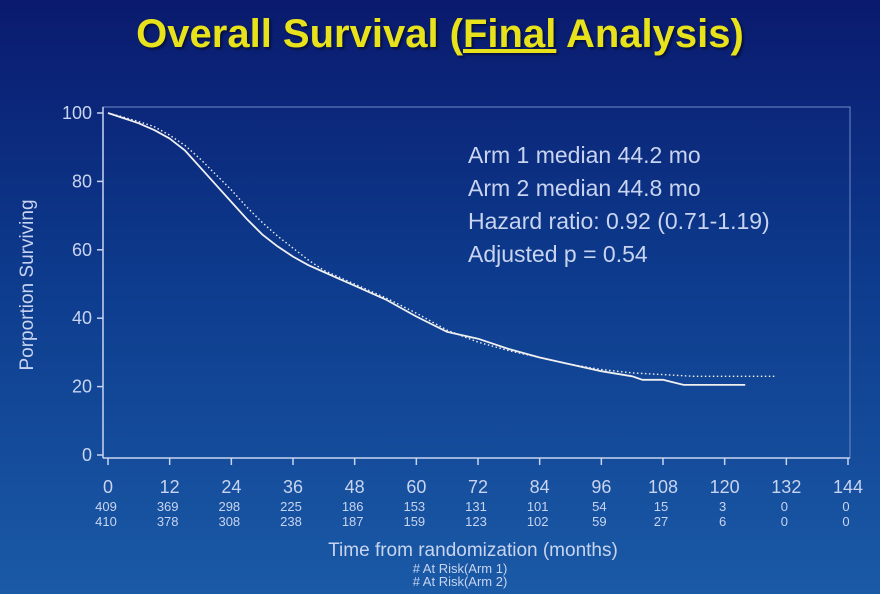 This screenshot has width=880, height=594. What do you see at coordinates (353, 506) in the screenshot?
I see `at-risk-value: 186` at bounding box center [353, 506].